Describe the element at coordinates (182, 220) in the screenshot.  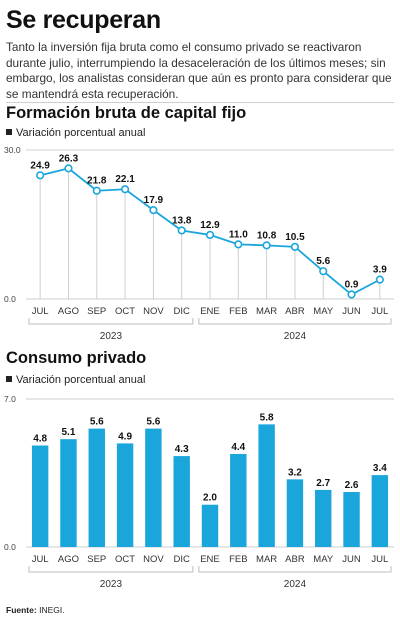
I see `data-label: 13.8` at that location.